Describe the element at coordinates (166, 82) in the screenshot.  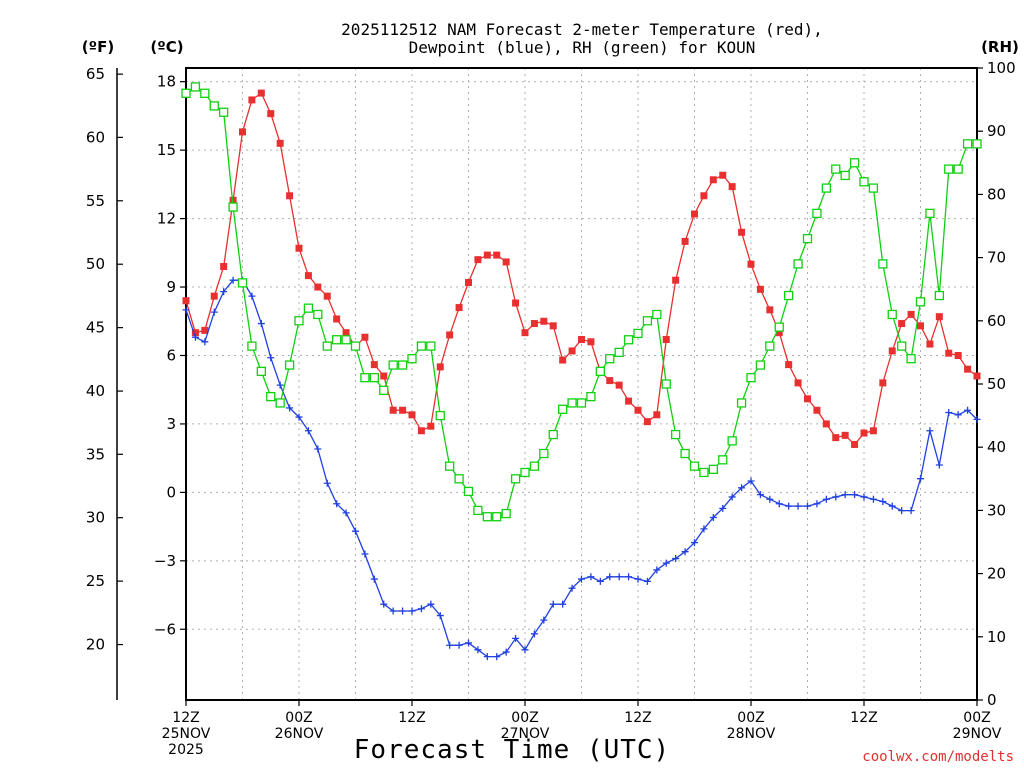
I see `celsius-tick-label: 18` at that location.